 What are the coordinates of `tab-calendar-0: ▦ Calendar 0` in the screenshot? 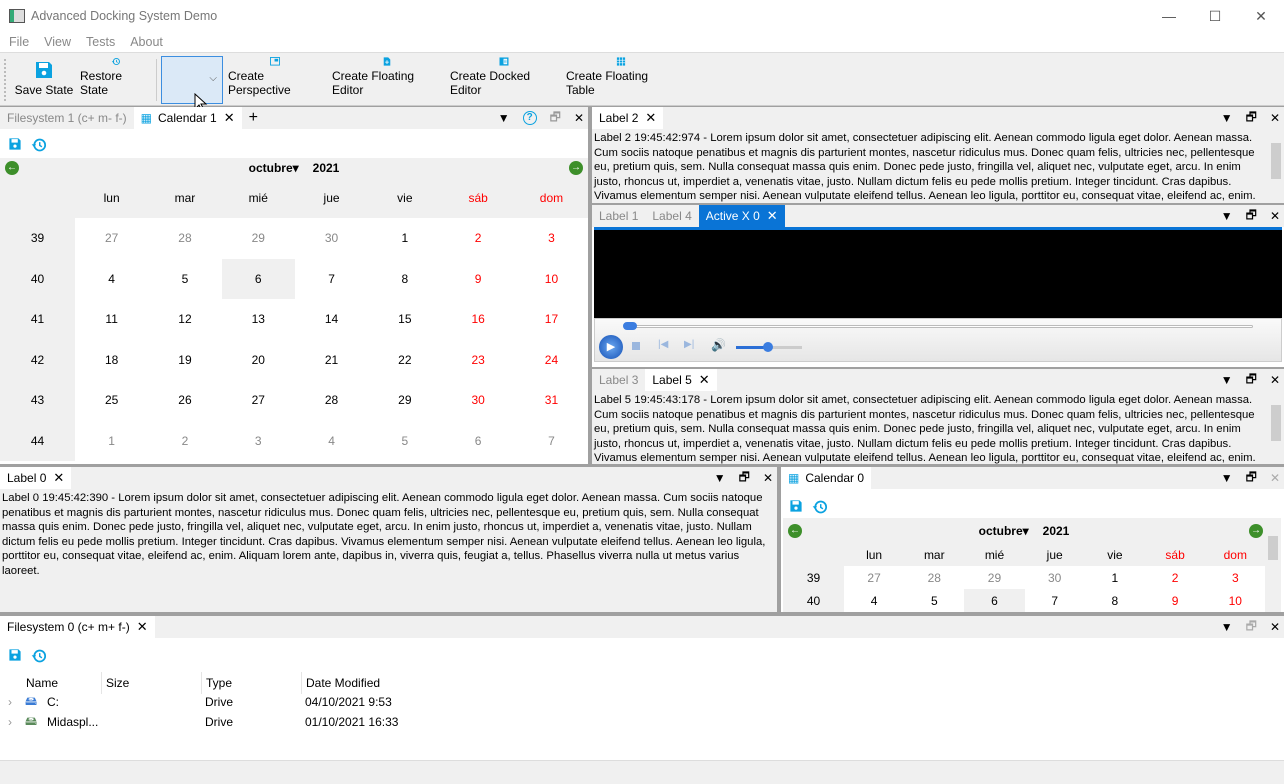 It's located at (826, 478).